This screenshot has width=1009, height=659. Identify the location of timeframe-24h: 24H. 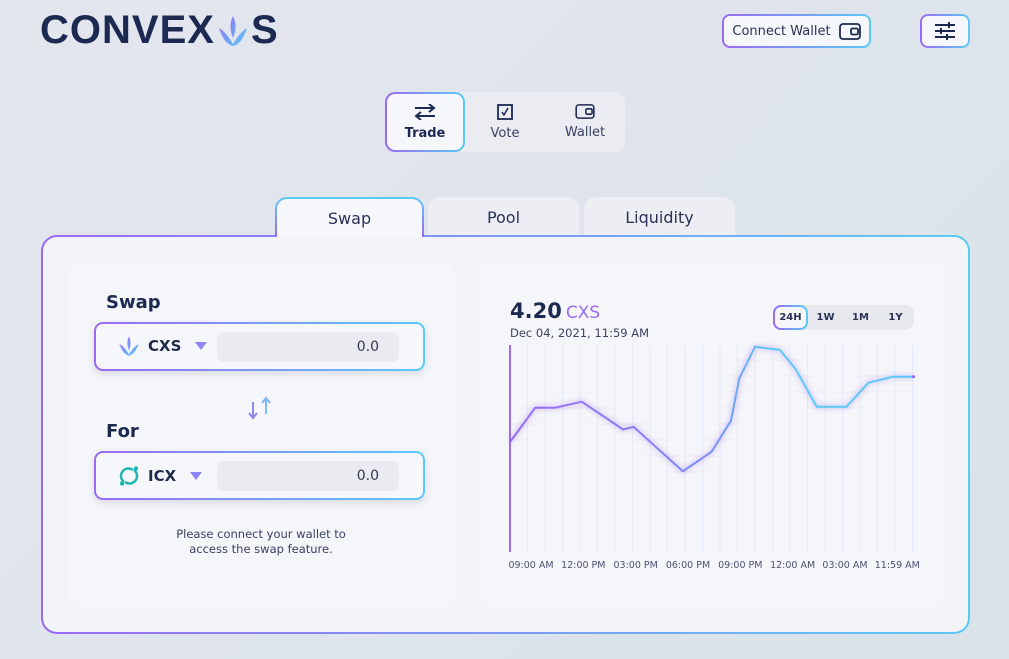
(790, 317).